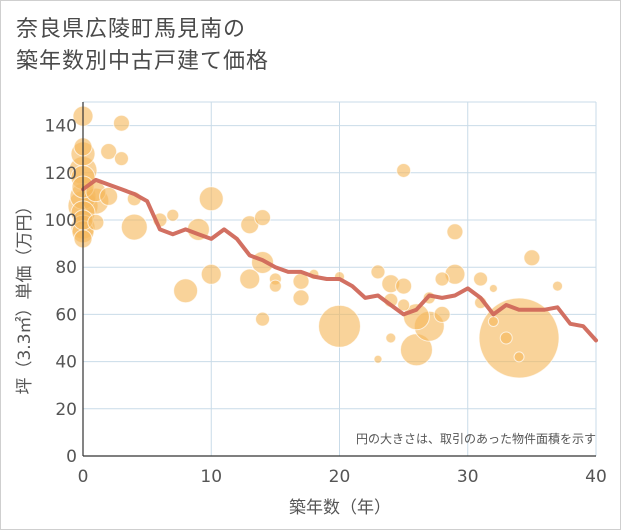  Describe the element at coordinates (83, 477) in the screenshot. I see `x-tick-label: 0` at that location.